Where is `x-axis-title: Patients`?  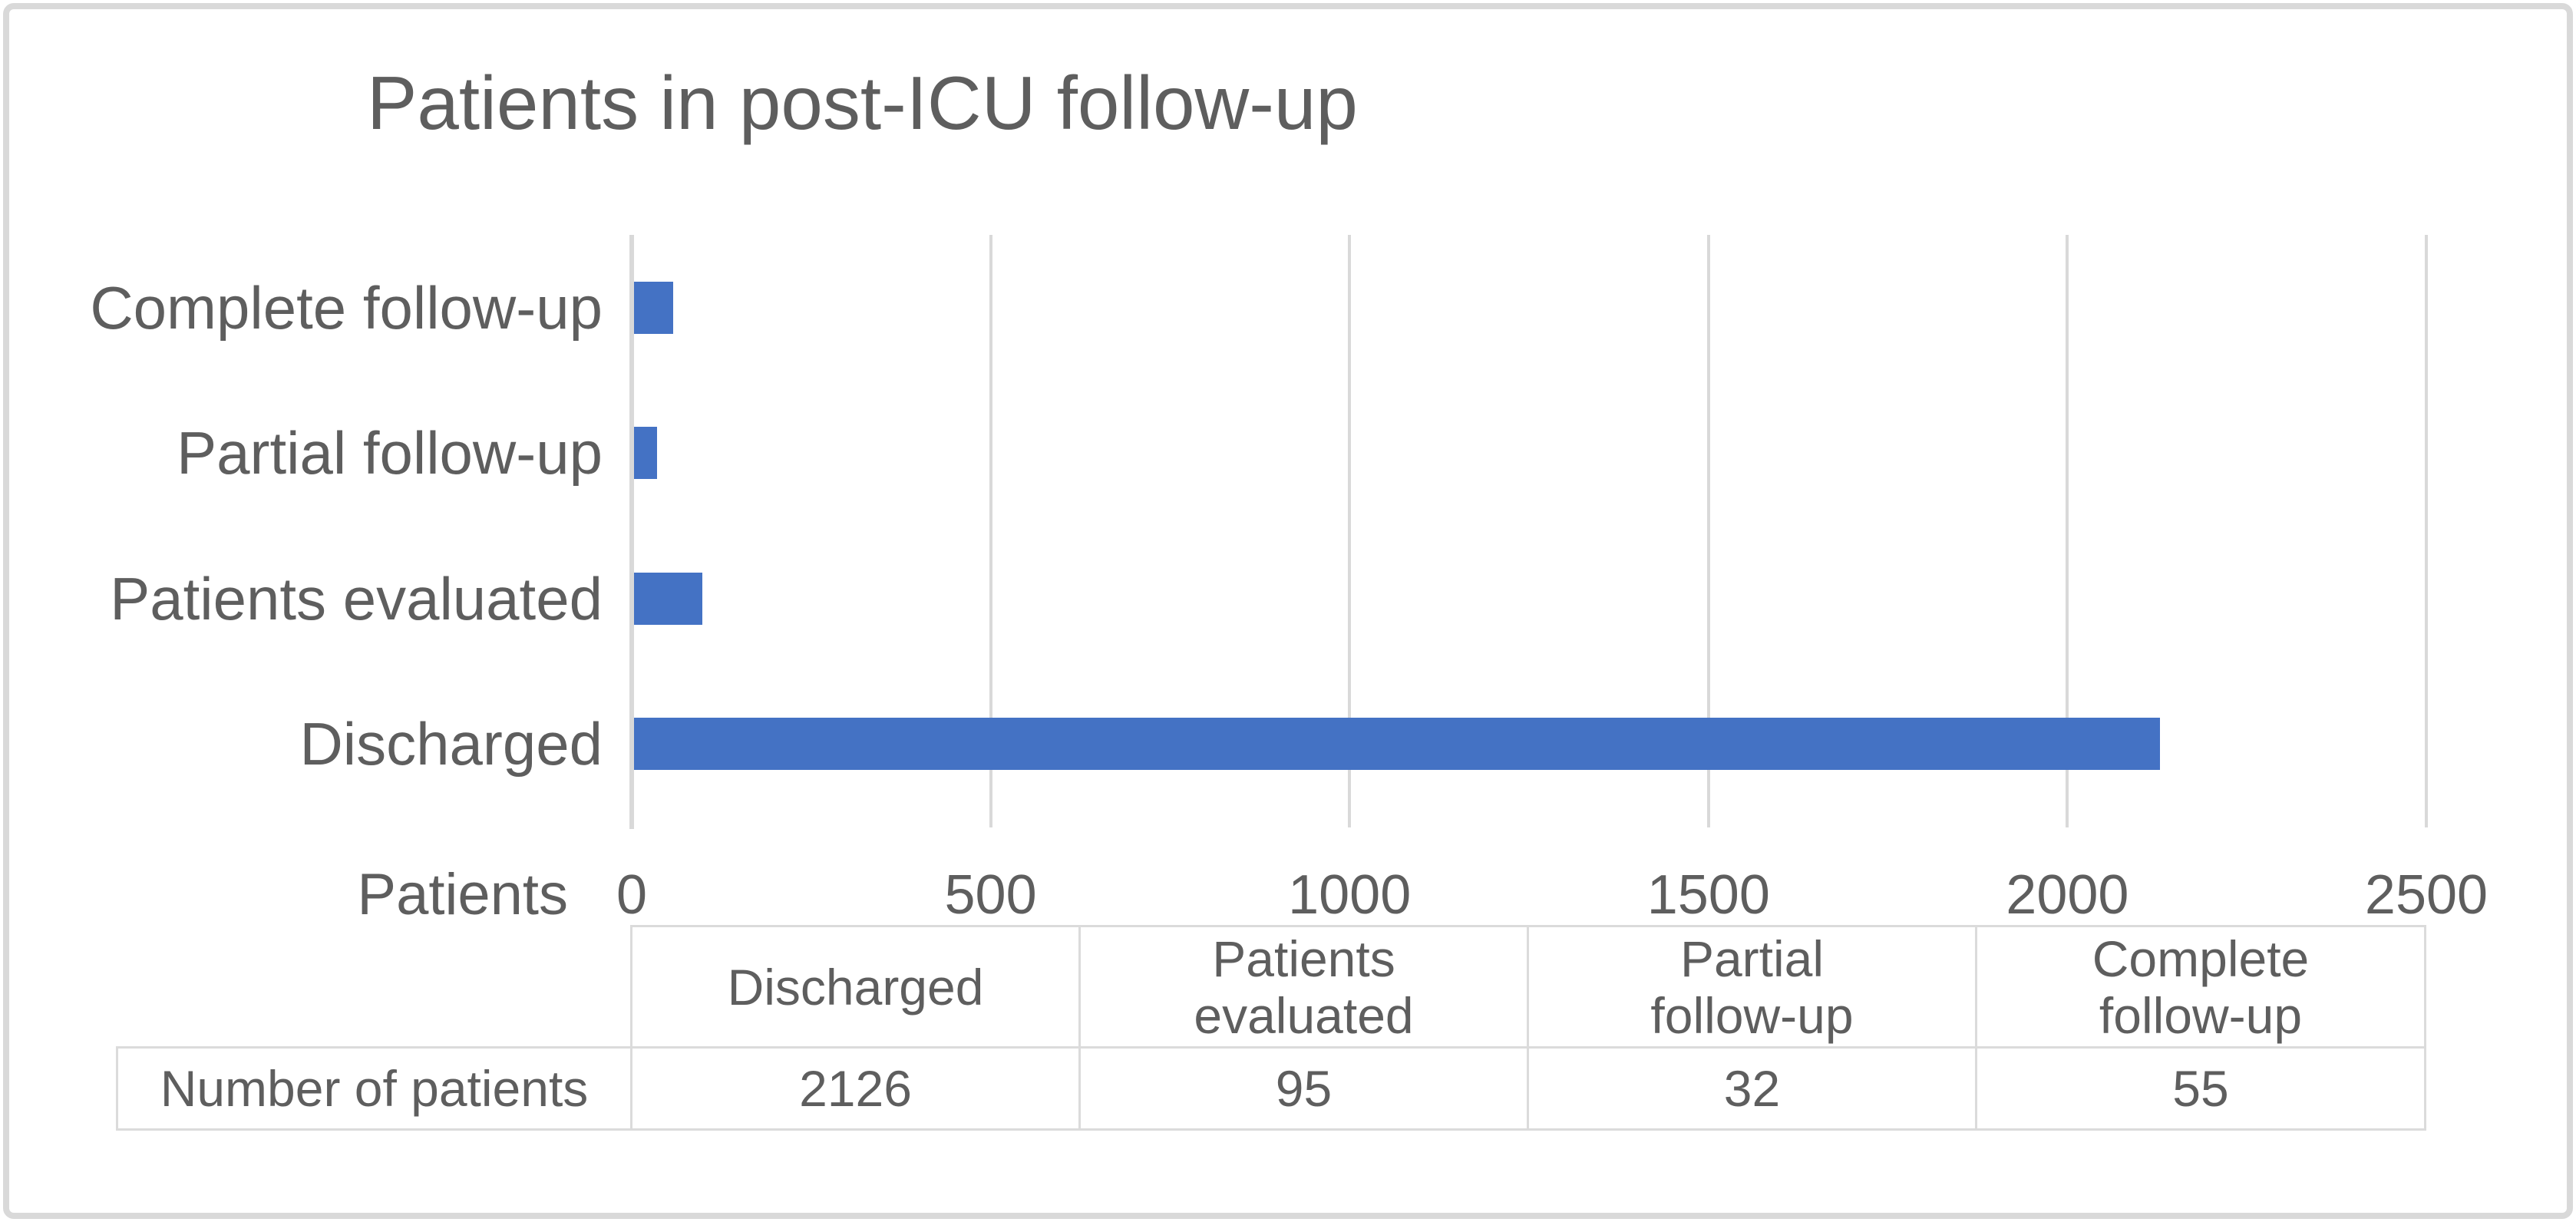
x-axis-title: Patients is located at coordinates (462, 895).